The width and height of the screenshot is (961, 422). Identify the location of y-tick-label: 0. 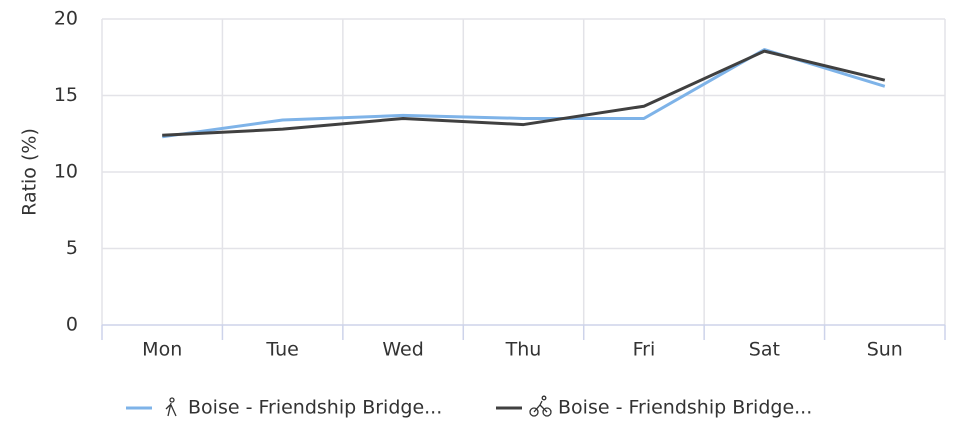
(72, 325).